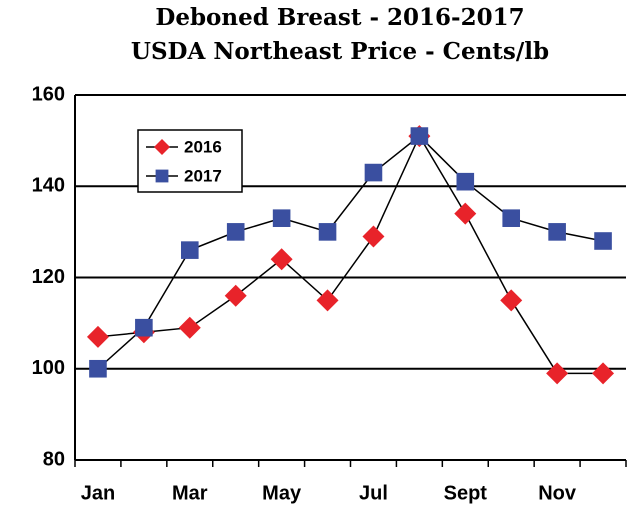 This screenshot has width=628, height=511. I want to click on x-tick-label: Sept, so click(466, 493).